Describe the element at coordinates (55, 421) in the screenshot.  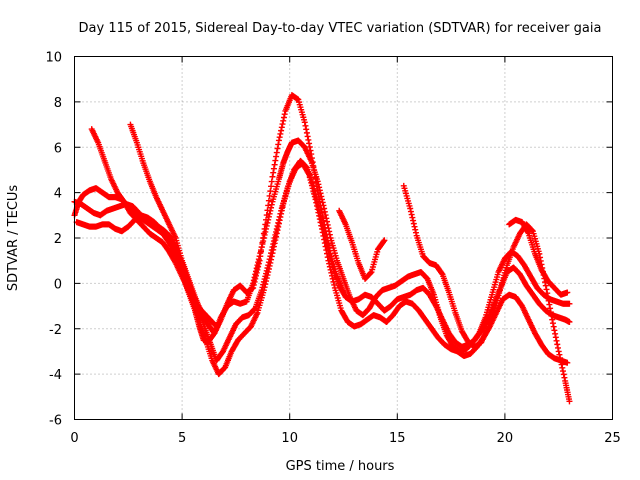
I see `y-tick-label: -6` at that location.